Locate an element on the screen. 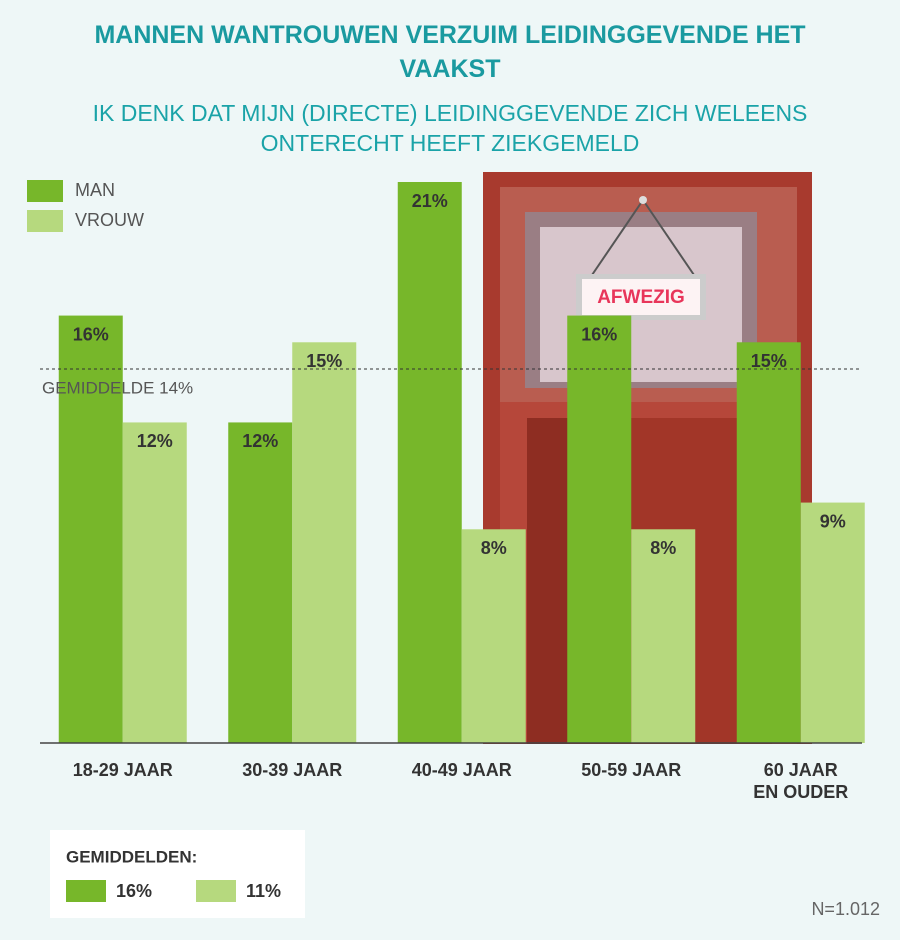 Image resolution: width=900 pixels, height=940 pixels. average-label: GEMIDDELDE 14% is located at coordinates (117, 387).